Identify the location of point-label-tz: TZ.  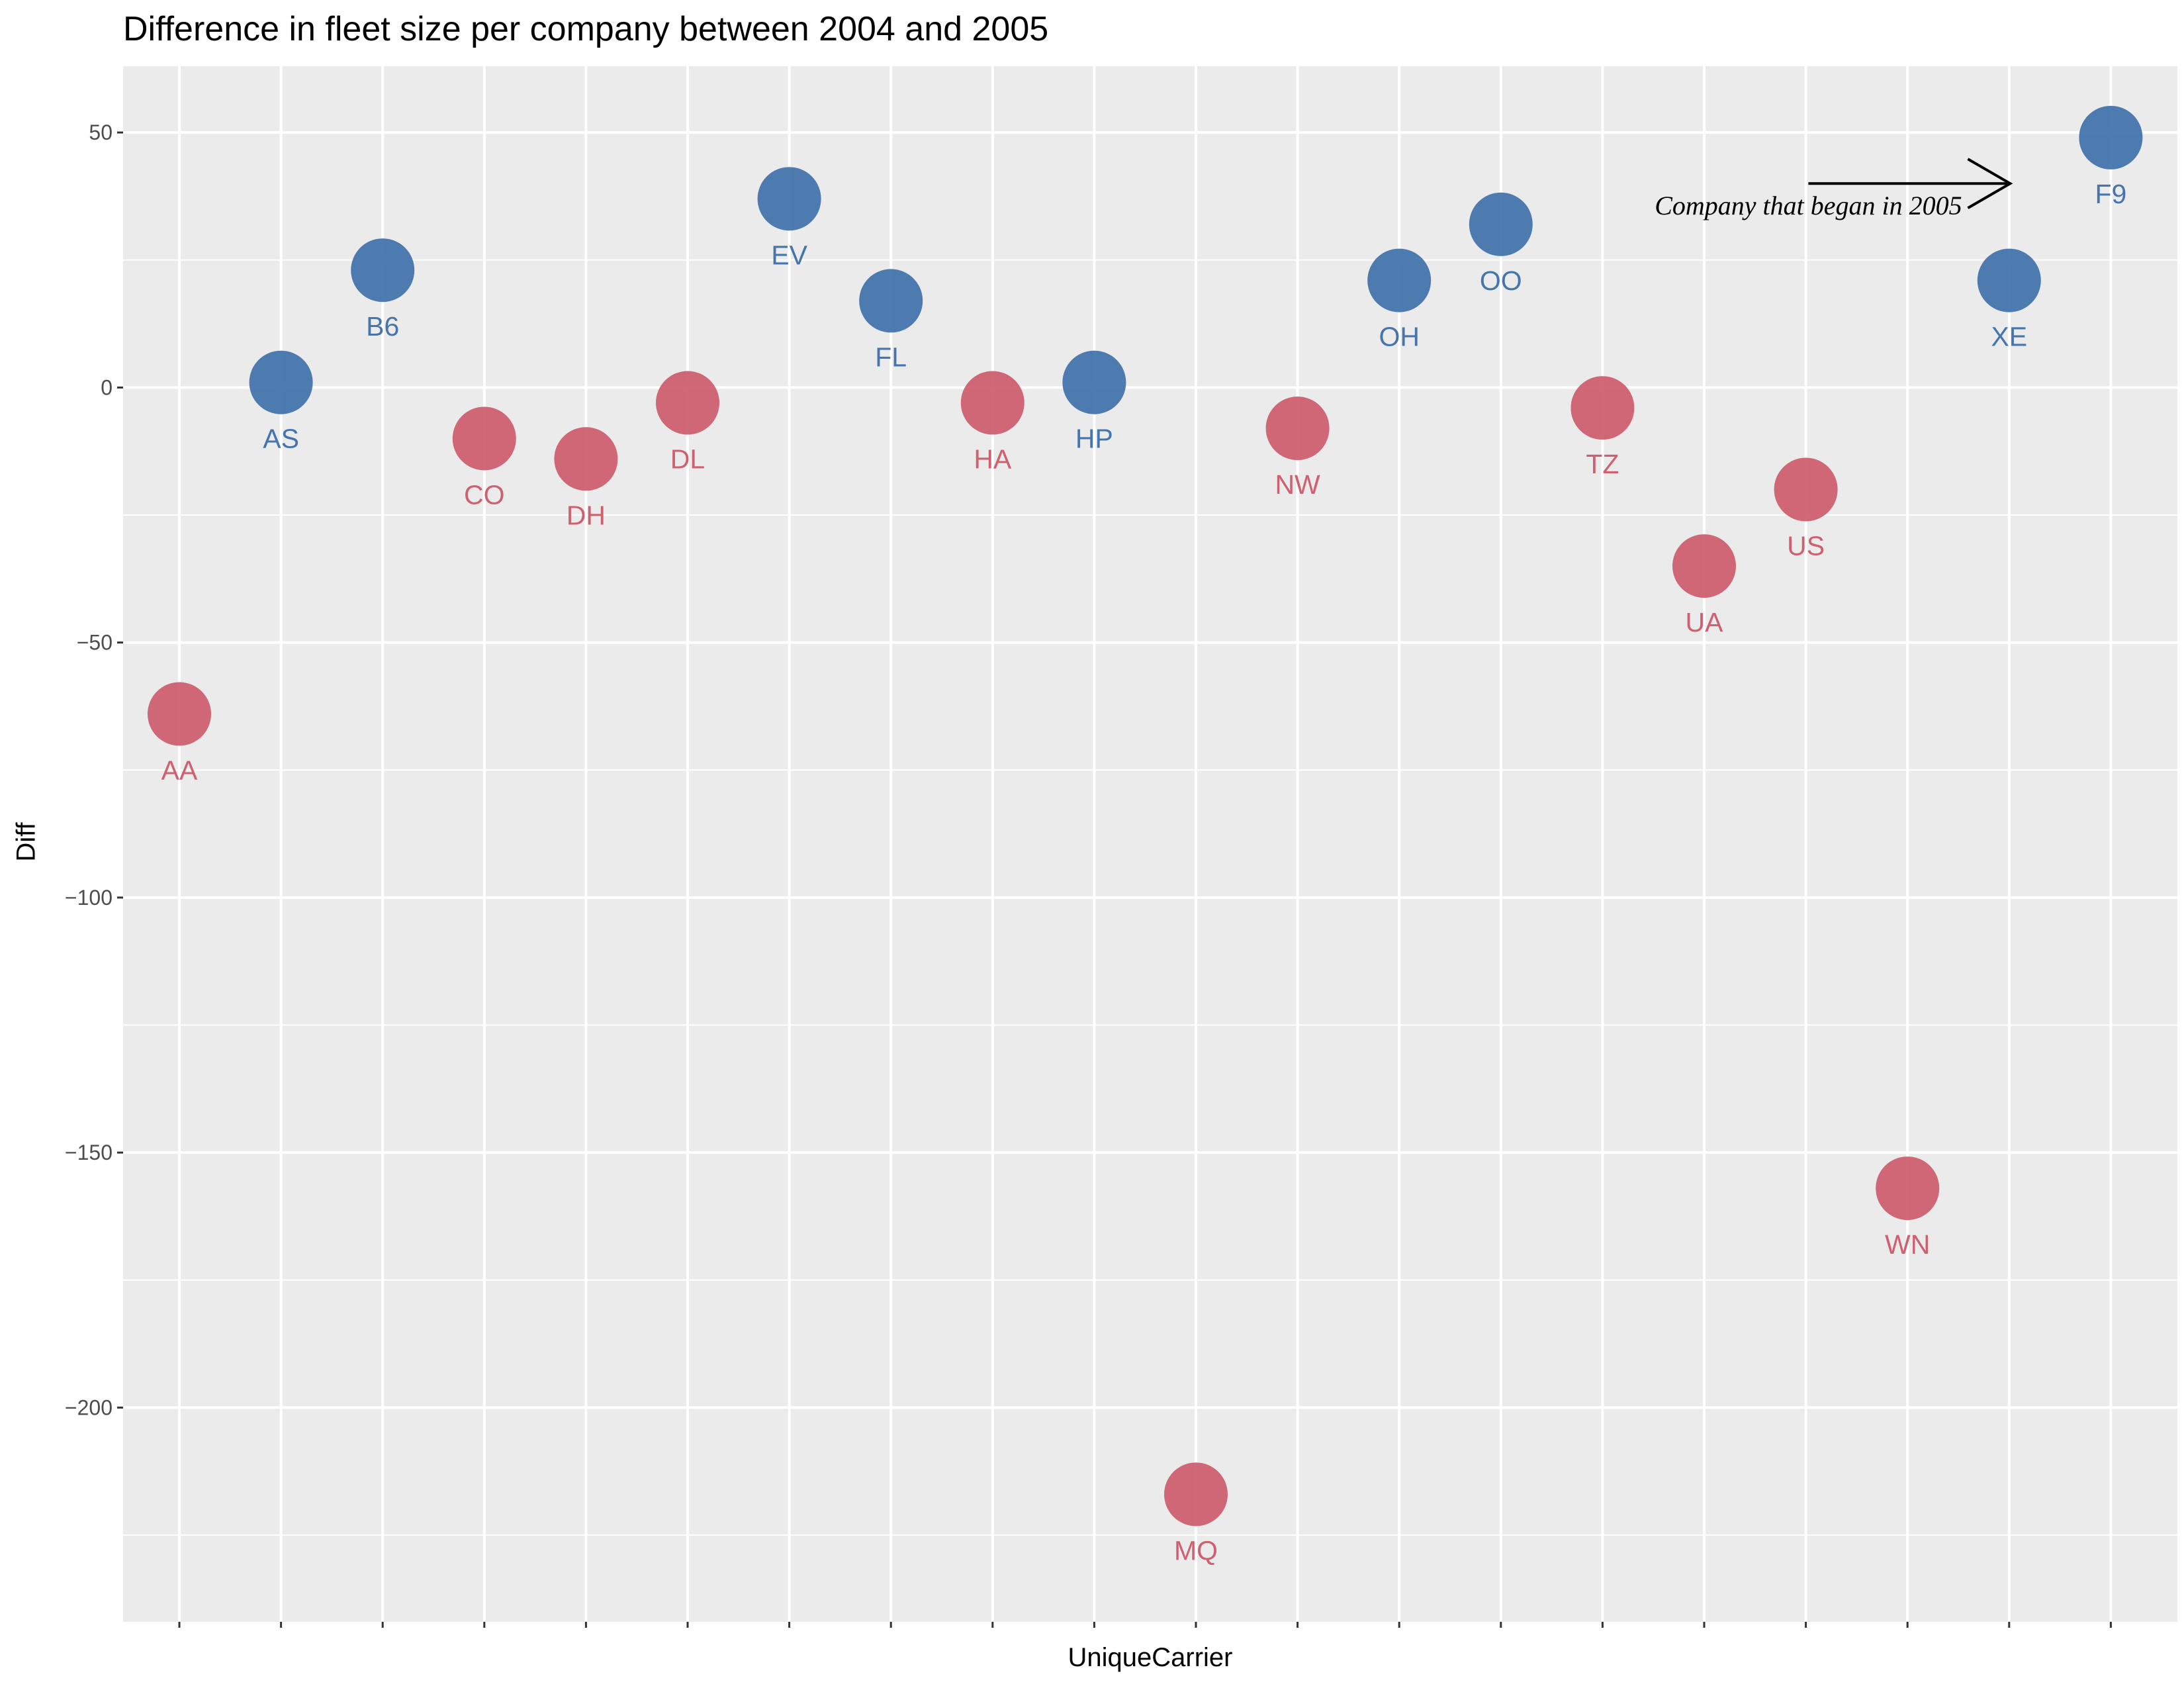
(1602, 464).